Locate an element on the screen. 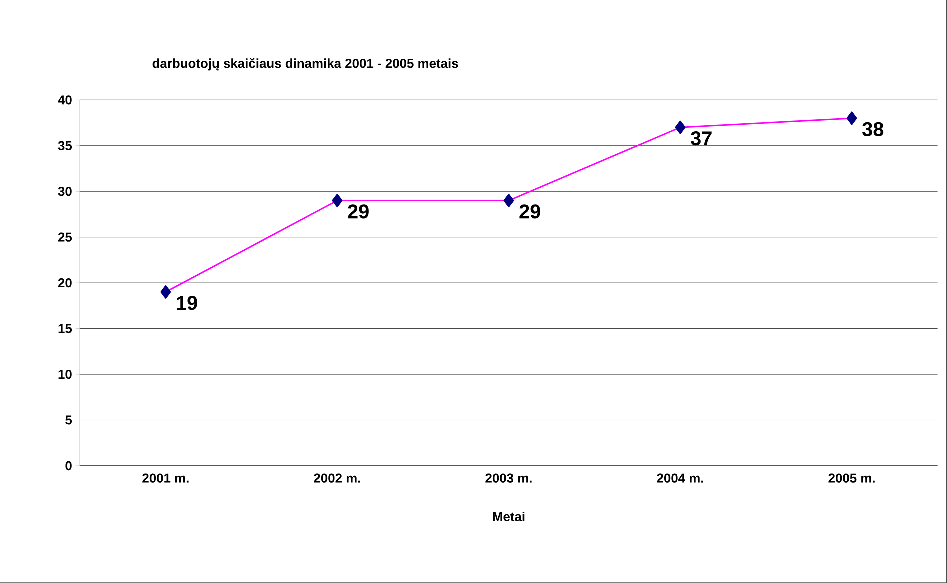 This screenshot has height=583, width=947. y-tick-label: 20 is located at coordinates (65, 283).